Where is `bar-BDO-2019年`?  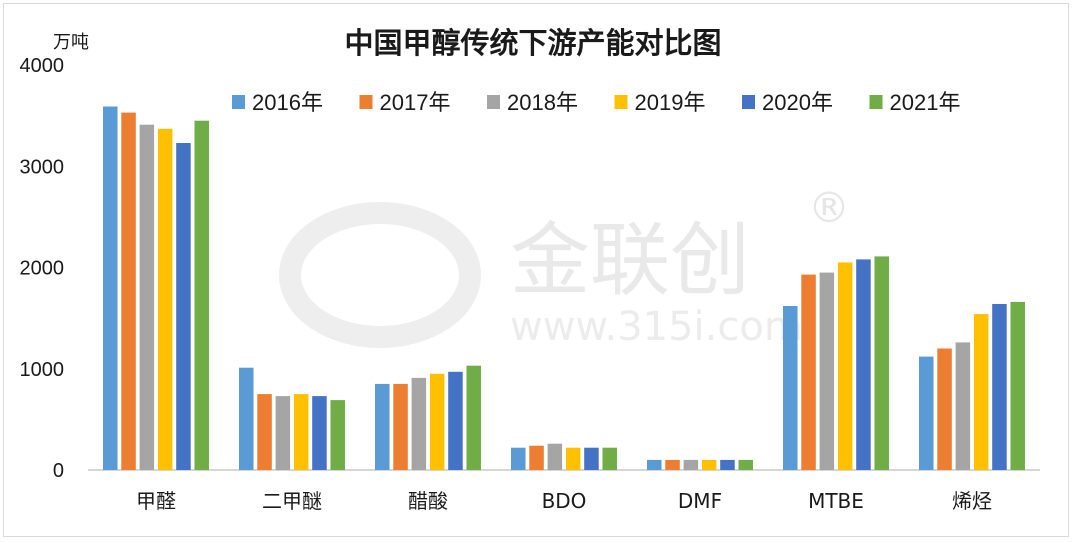 bar-BDO-2019年 is located at coordinates (573, 458).